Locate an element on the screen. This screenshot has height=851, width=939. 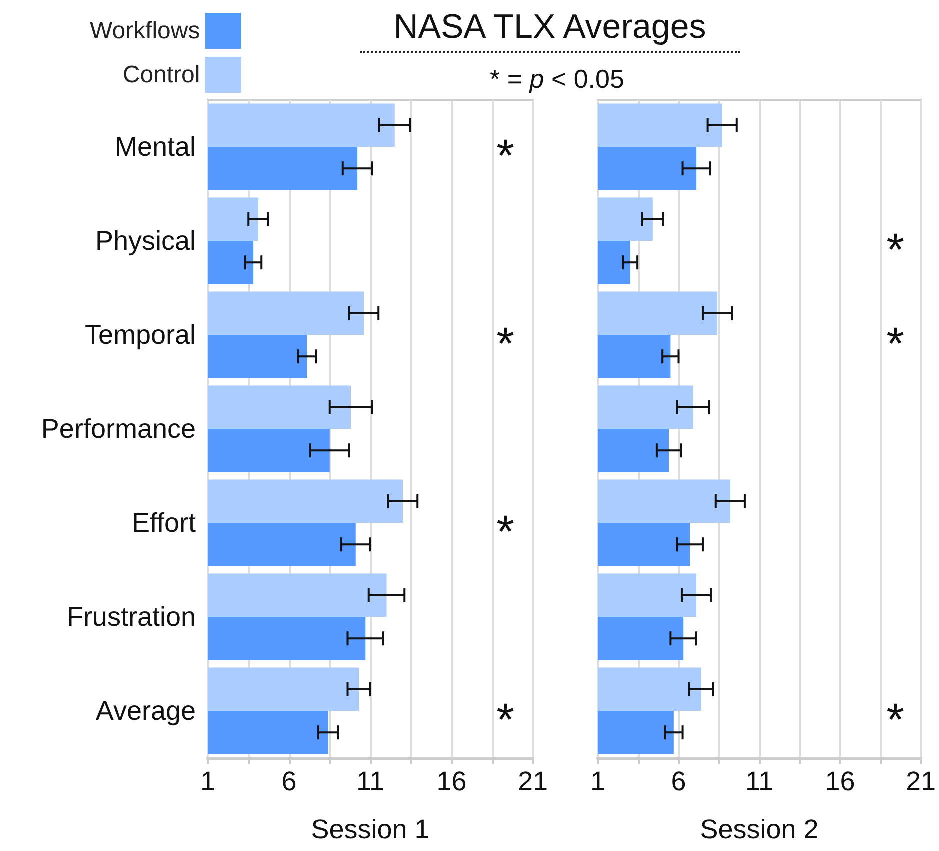
y-tick-label: Performance is located at coordinates (118, 429).